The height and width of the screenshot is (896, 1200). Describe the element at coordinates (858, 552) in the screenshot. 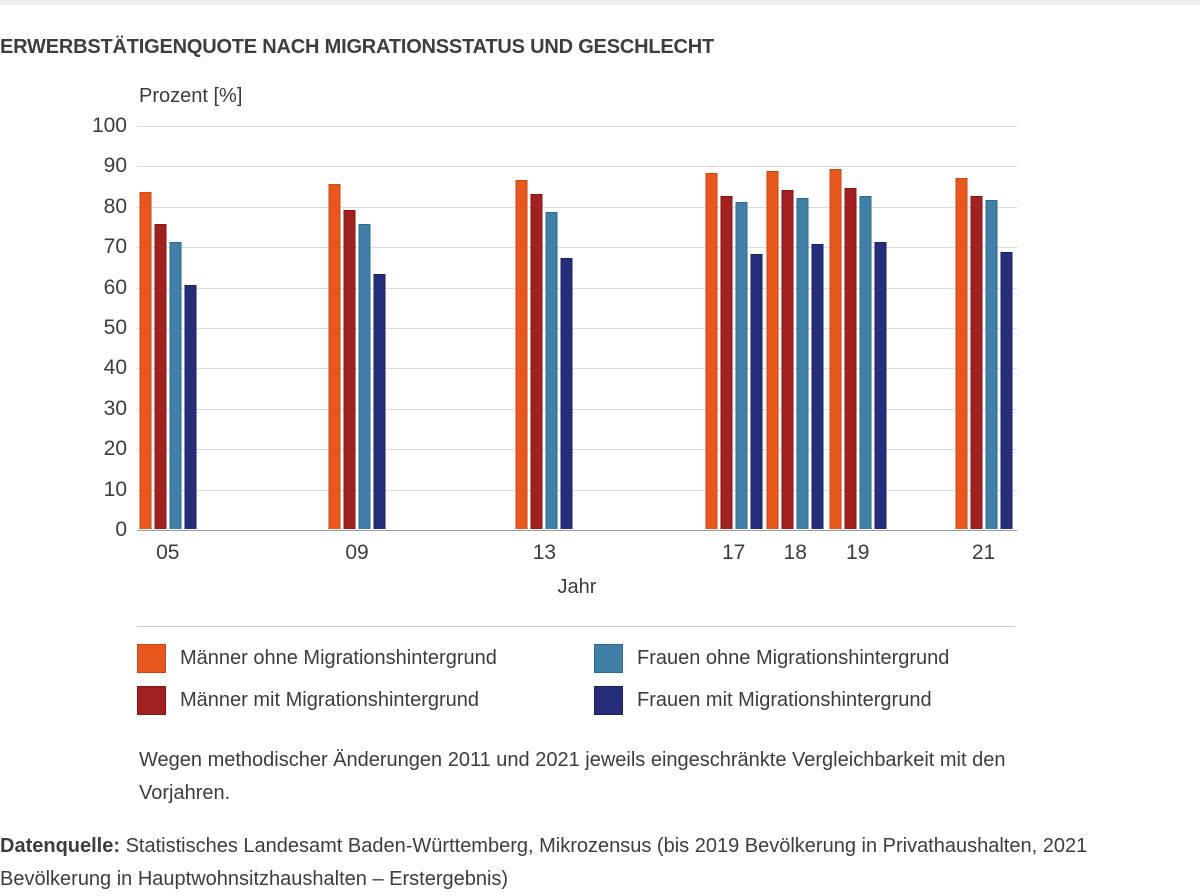

I see `x-axis-tick-label: 19` at that location.